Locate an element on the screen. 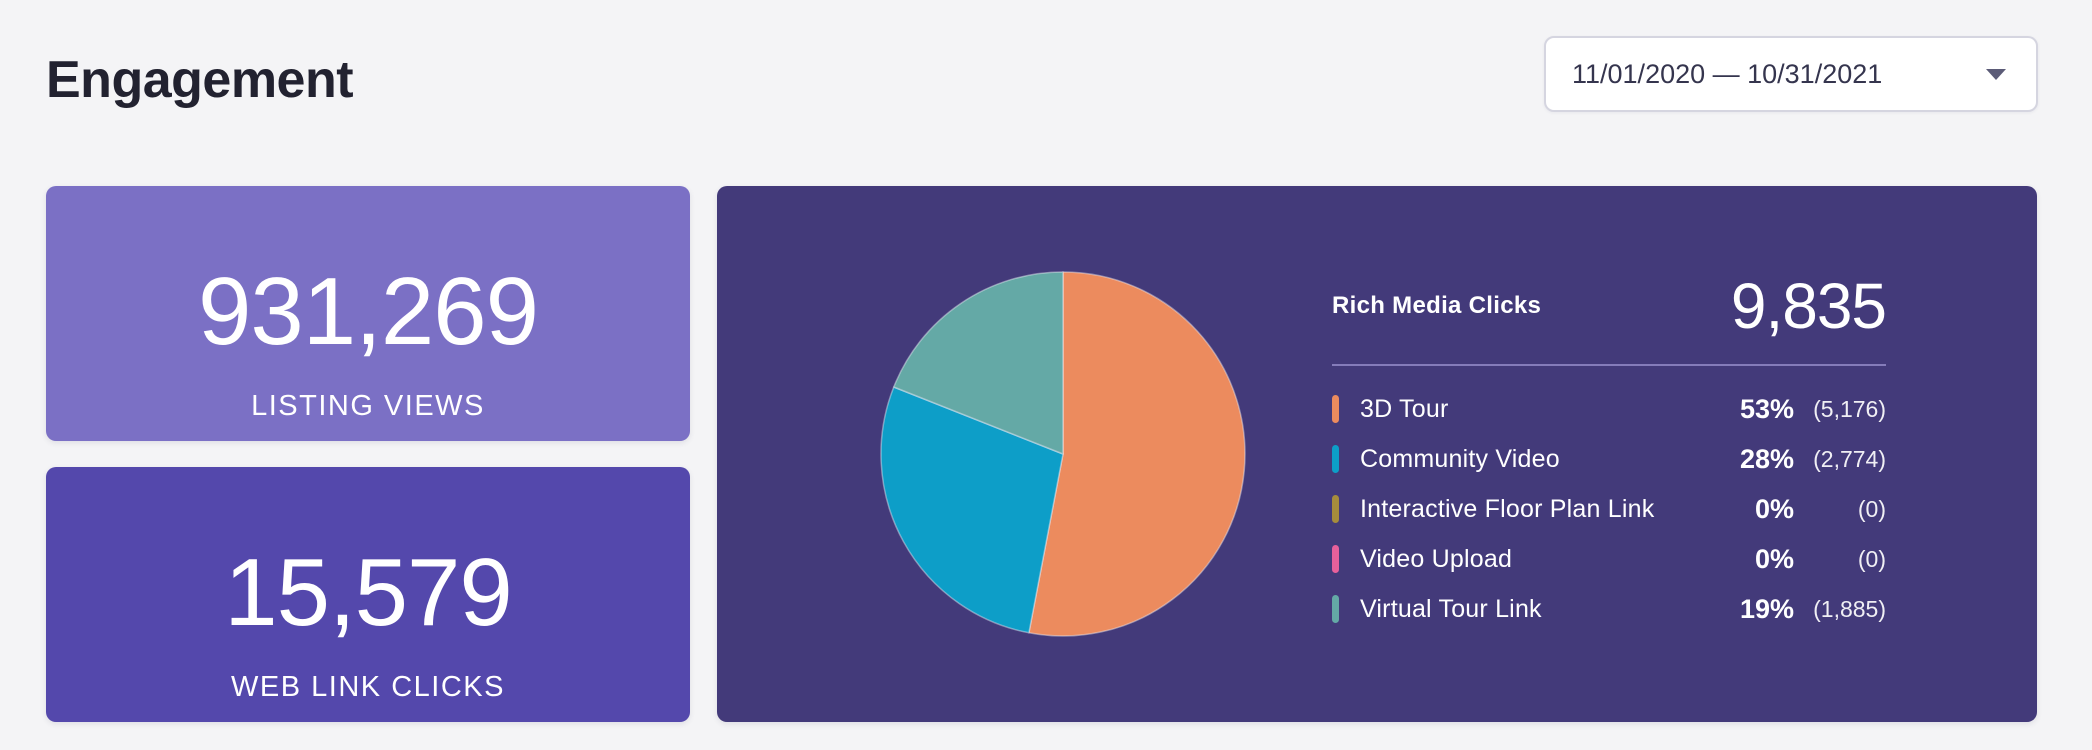  stat-card: 931,269 LISTING VIEWS is located at coordinates (368, 313).